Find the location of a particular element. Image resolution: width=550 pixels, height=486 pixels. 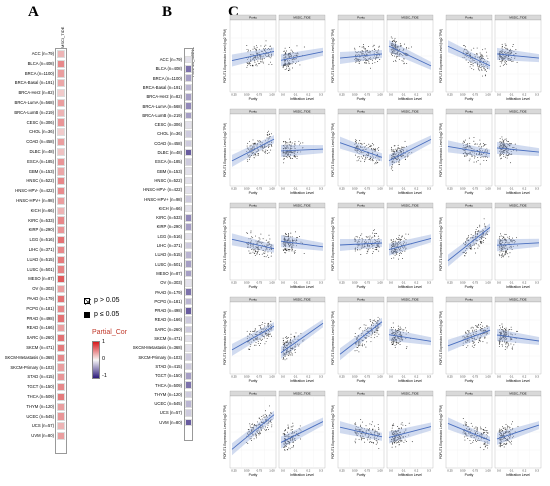

facet-strip-label: Purity is located at coordinates (361, 205).